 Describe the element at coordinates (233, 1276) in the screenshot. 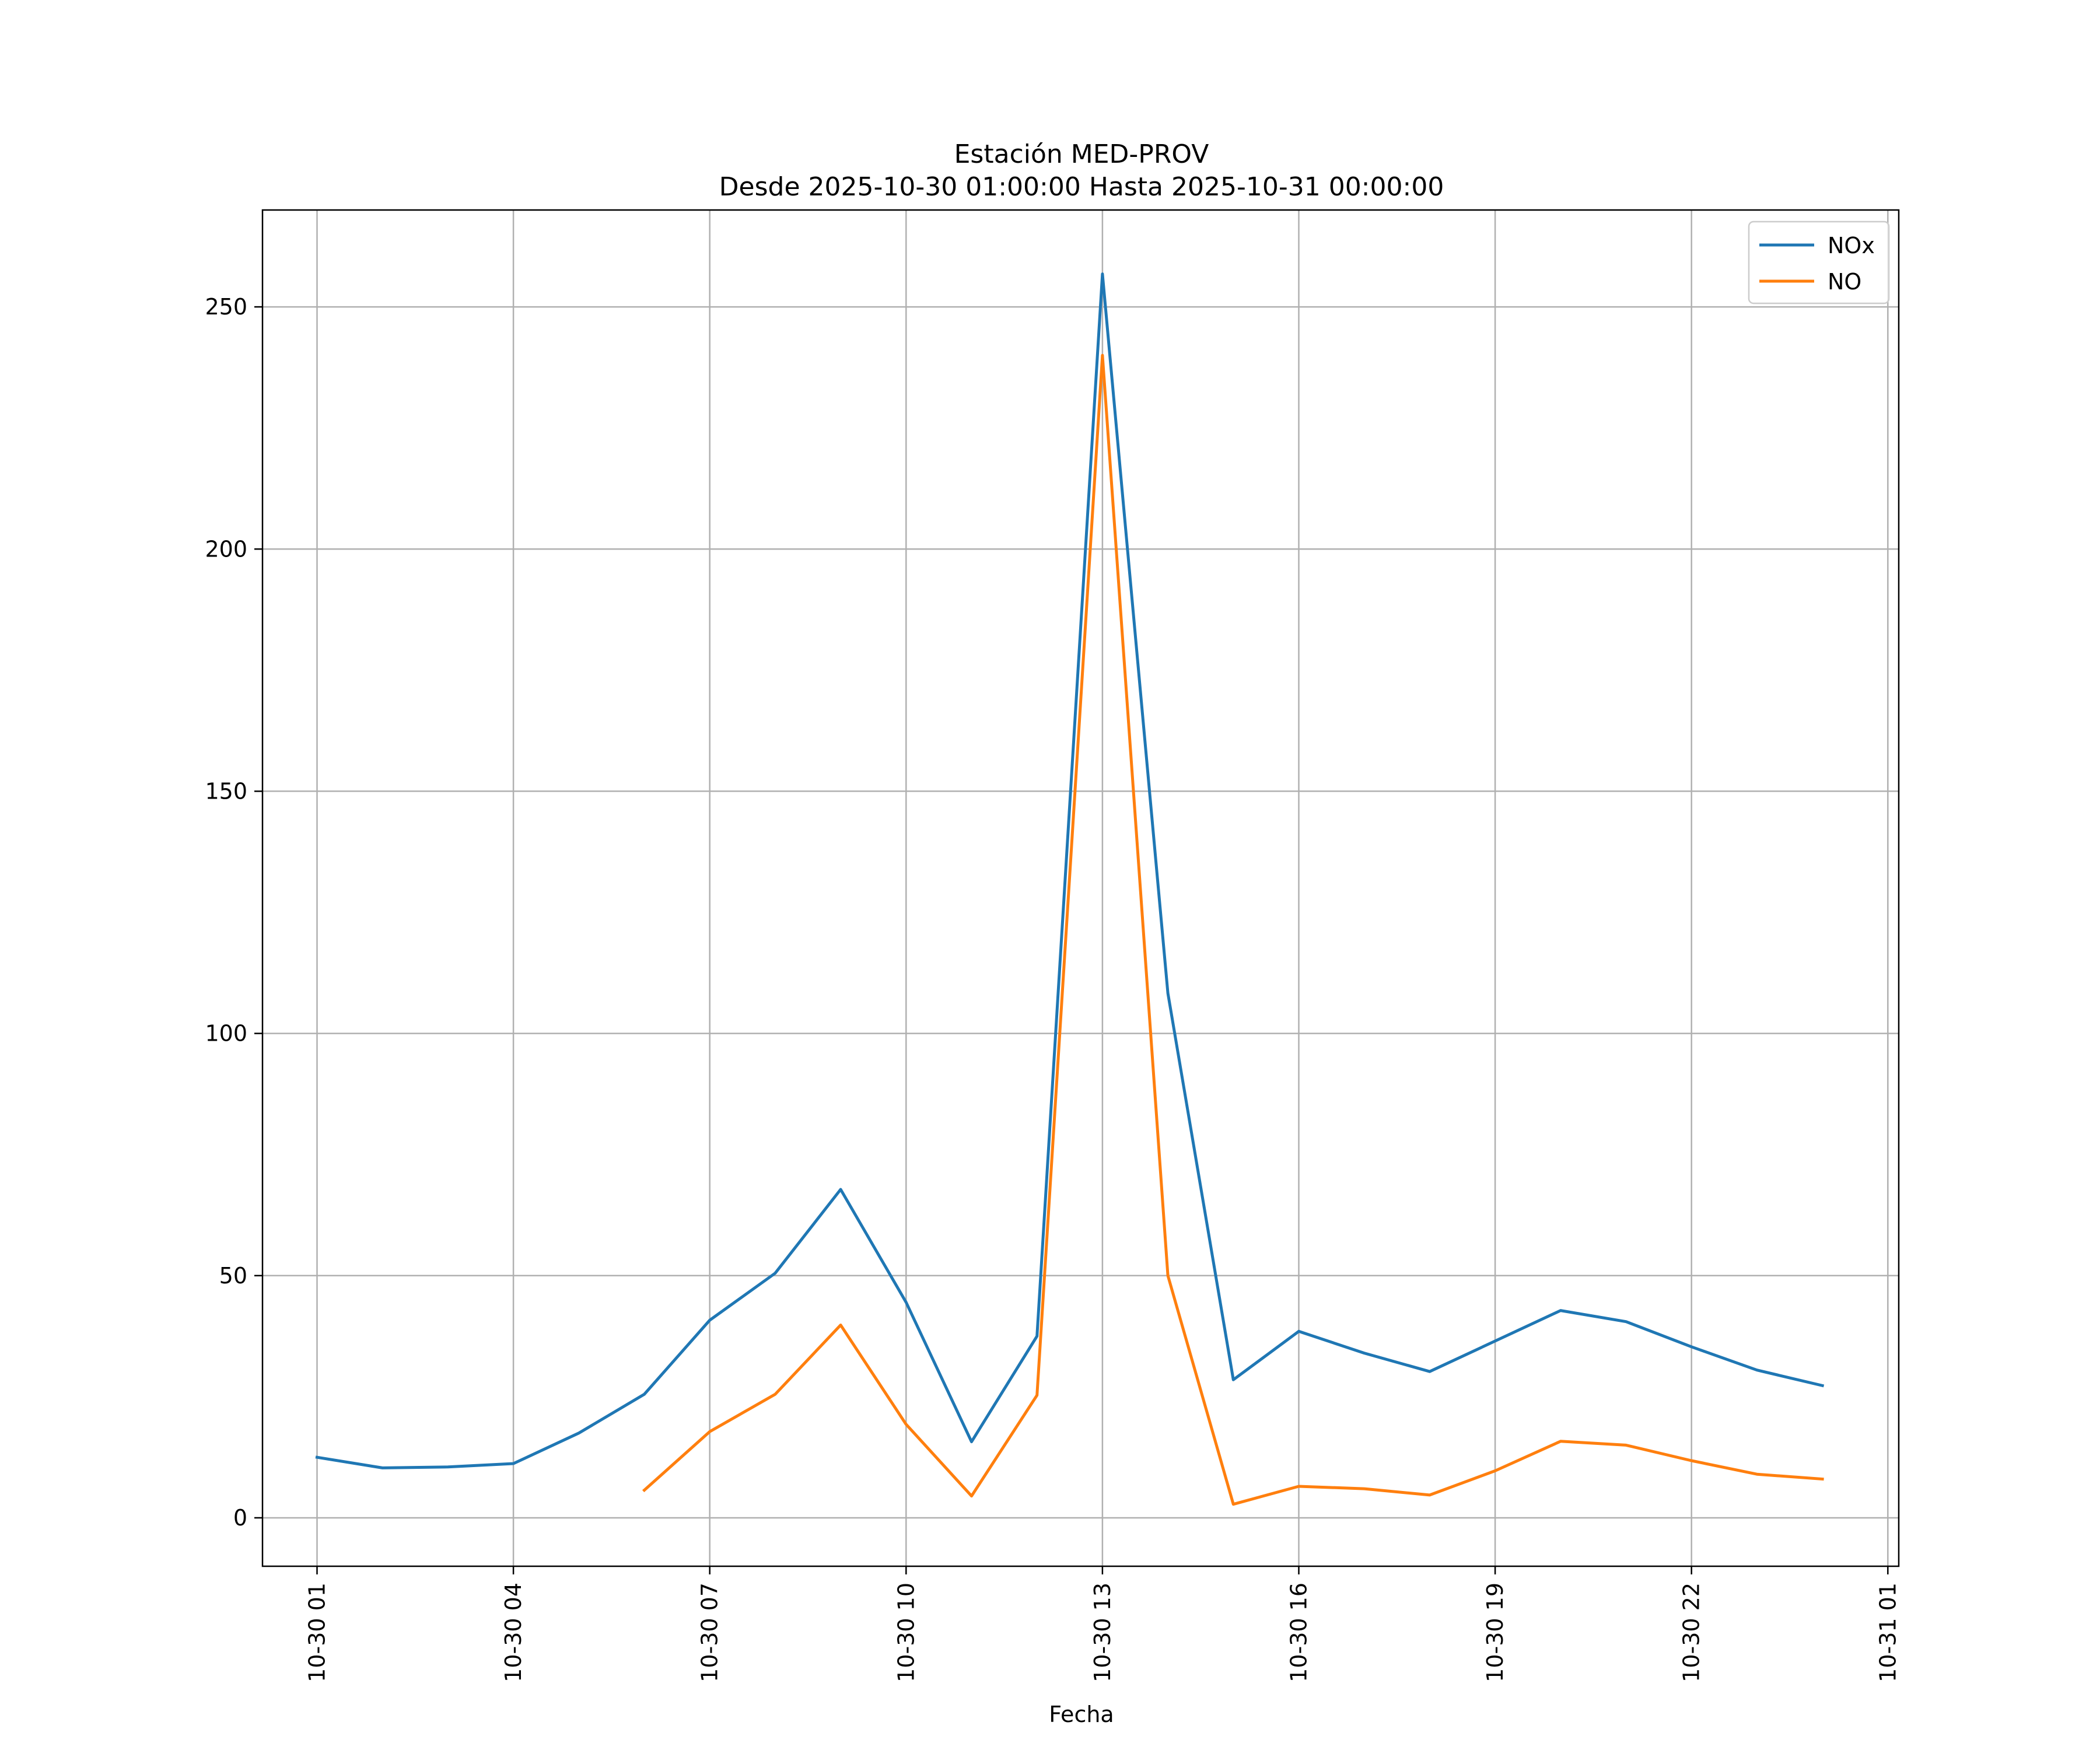

I see `y-tick-label: 50` at that location.